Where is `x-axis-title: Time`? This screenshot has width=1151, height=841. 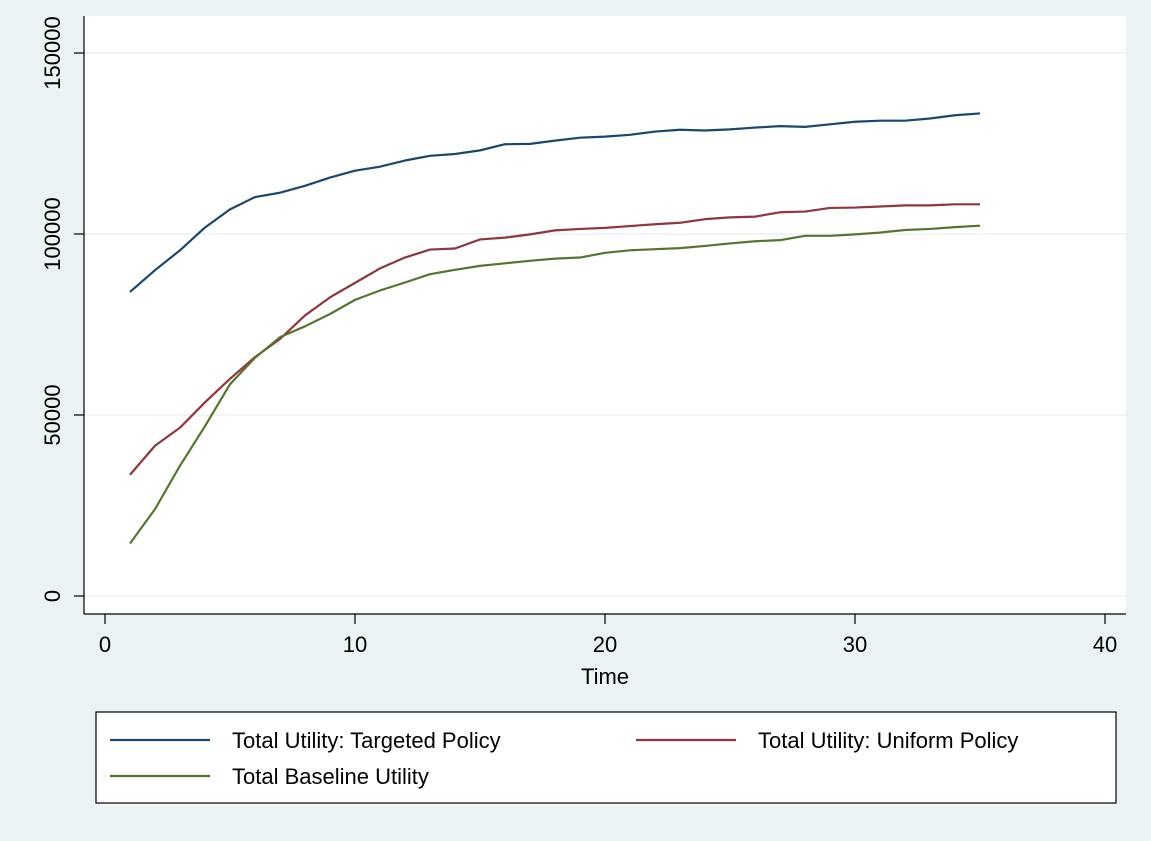 x-axis-title: Time is located at coordinates (605, 676).